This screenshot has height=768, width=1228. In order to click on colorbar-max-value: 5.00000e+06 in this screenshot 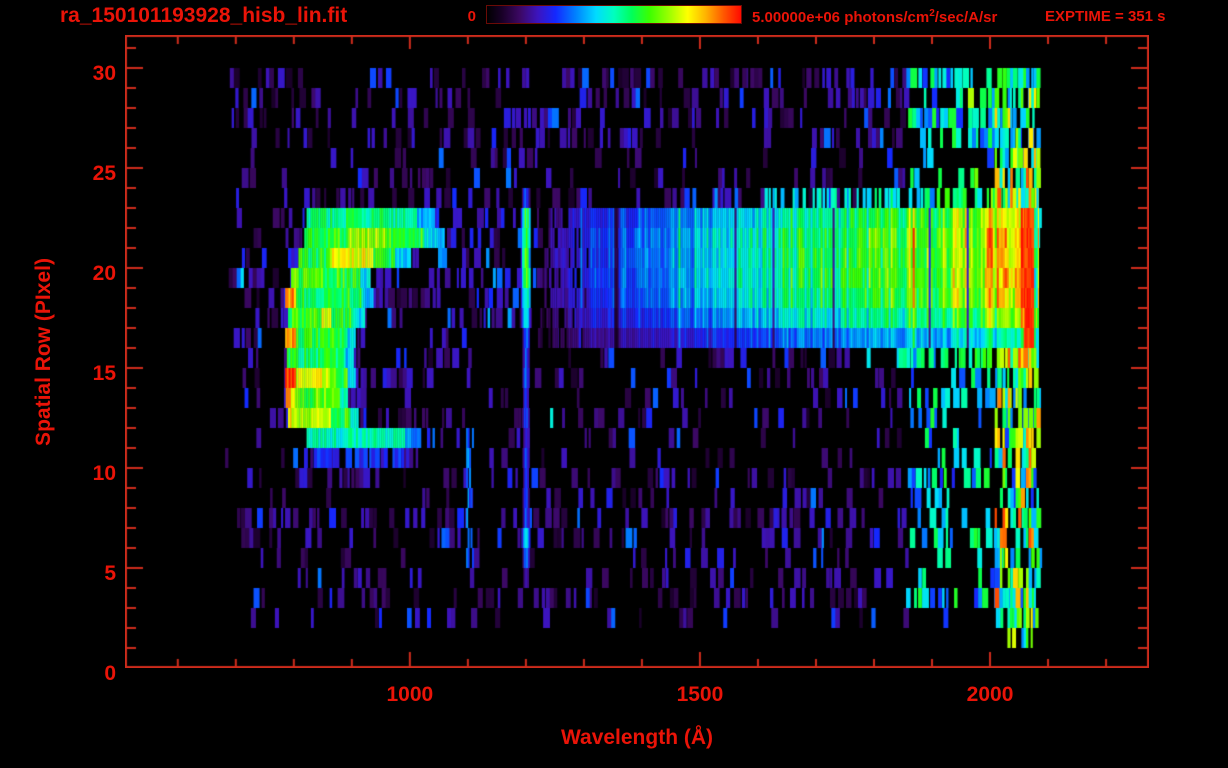, I will do `click(796, 17)`.